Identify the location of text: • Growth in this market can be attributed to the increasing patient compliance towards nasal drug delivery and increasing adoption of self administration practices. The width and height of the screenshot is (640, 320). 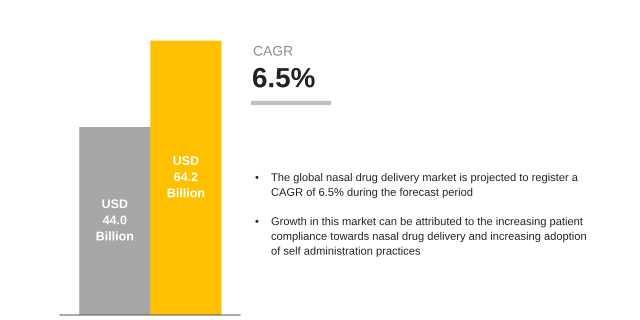
(420, 237).